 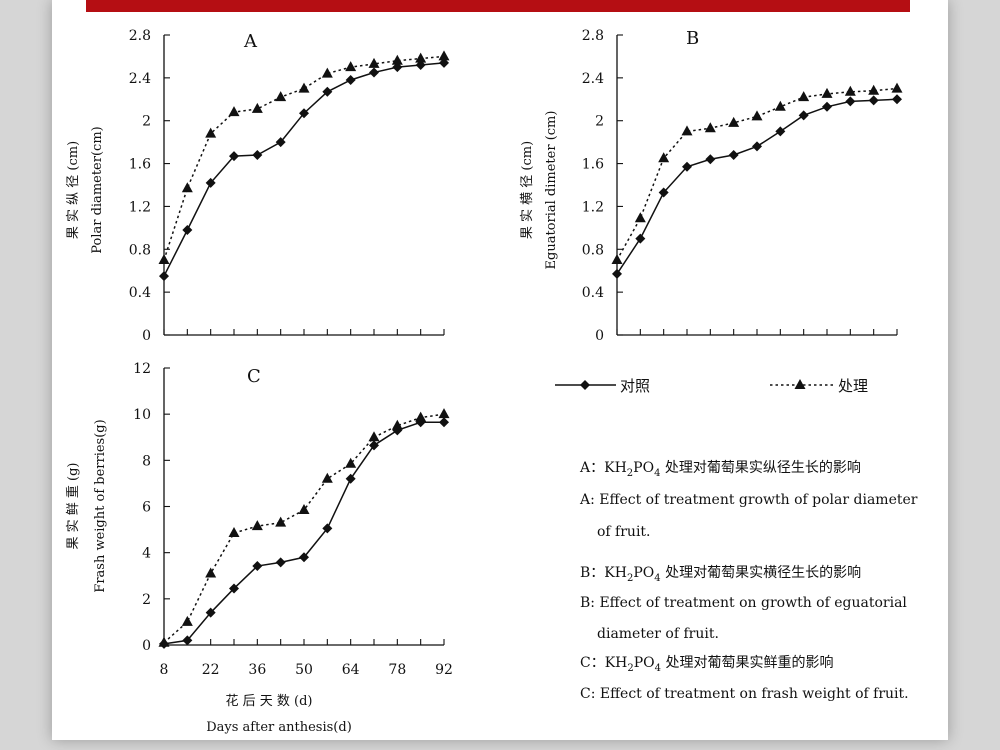 I want to click on x-tick-label: 36, so click(x=257, y=670).